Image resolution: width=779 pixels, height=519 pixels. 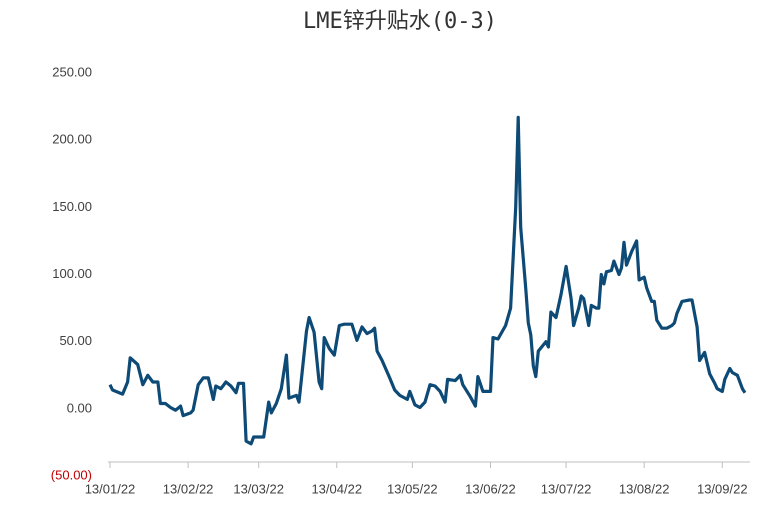 What do you see at coordinates (336, 488) in the screenshot?
I see `x-tick-label: 13/04/22` at bounding box center [336, 488].